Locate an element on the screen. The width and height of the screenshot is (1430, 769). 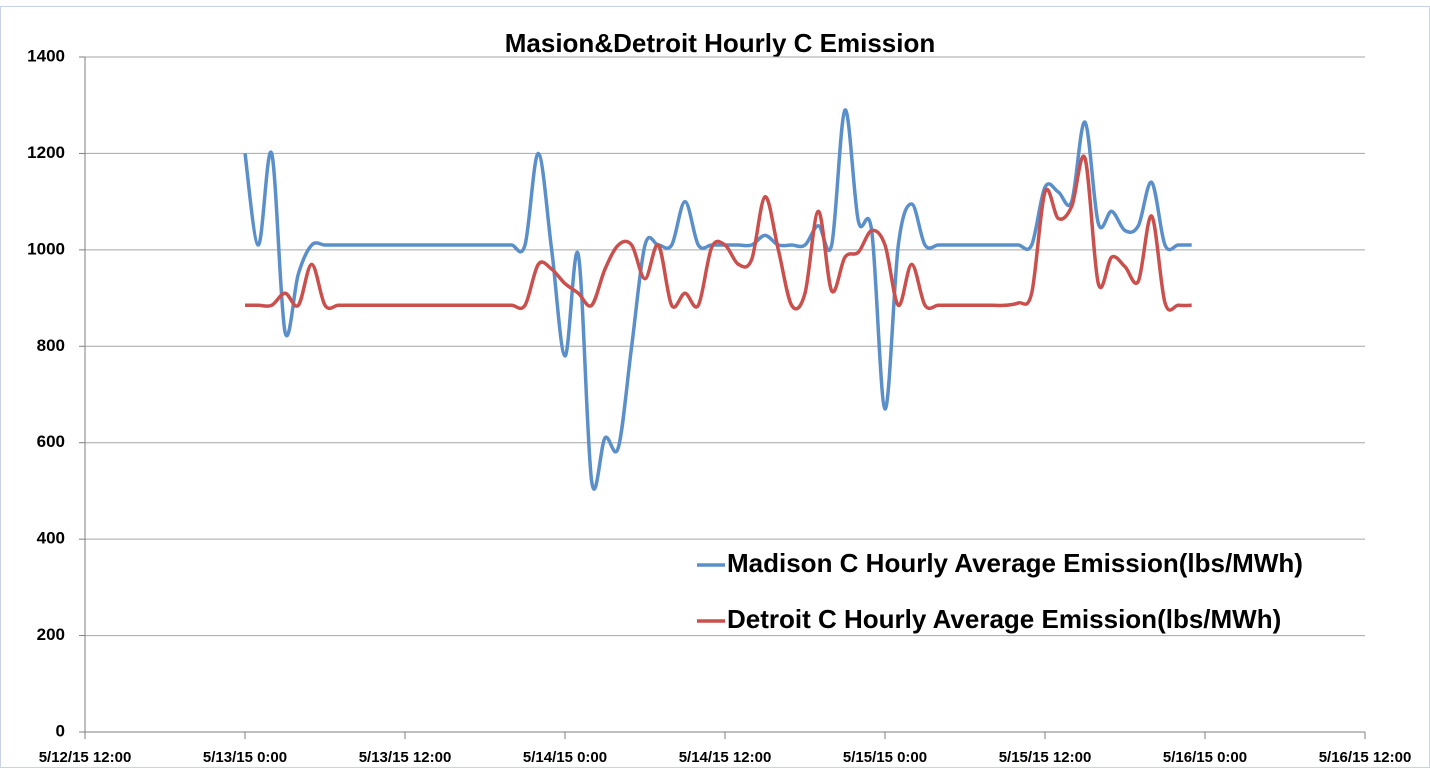
y-tick-label: 1000 is located at coordinates (46, 248).